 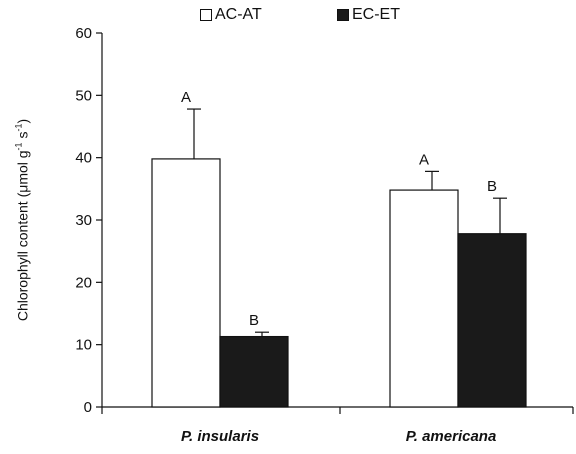 What do you see at coordinates (254, 371) in the screenshot?
I see `bar-p-insularis-ec-et` at bounding box center [254, 371].